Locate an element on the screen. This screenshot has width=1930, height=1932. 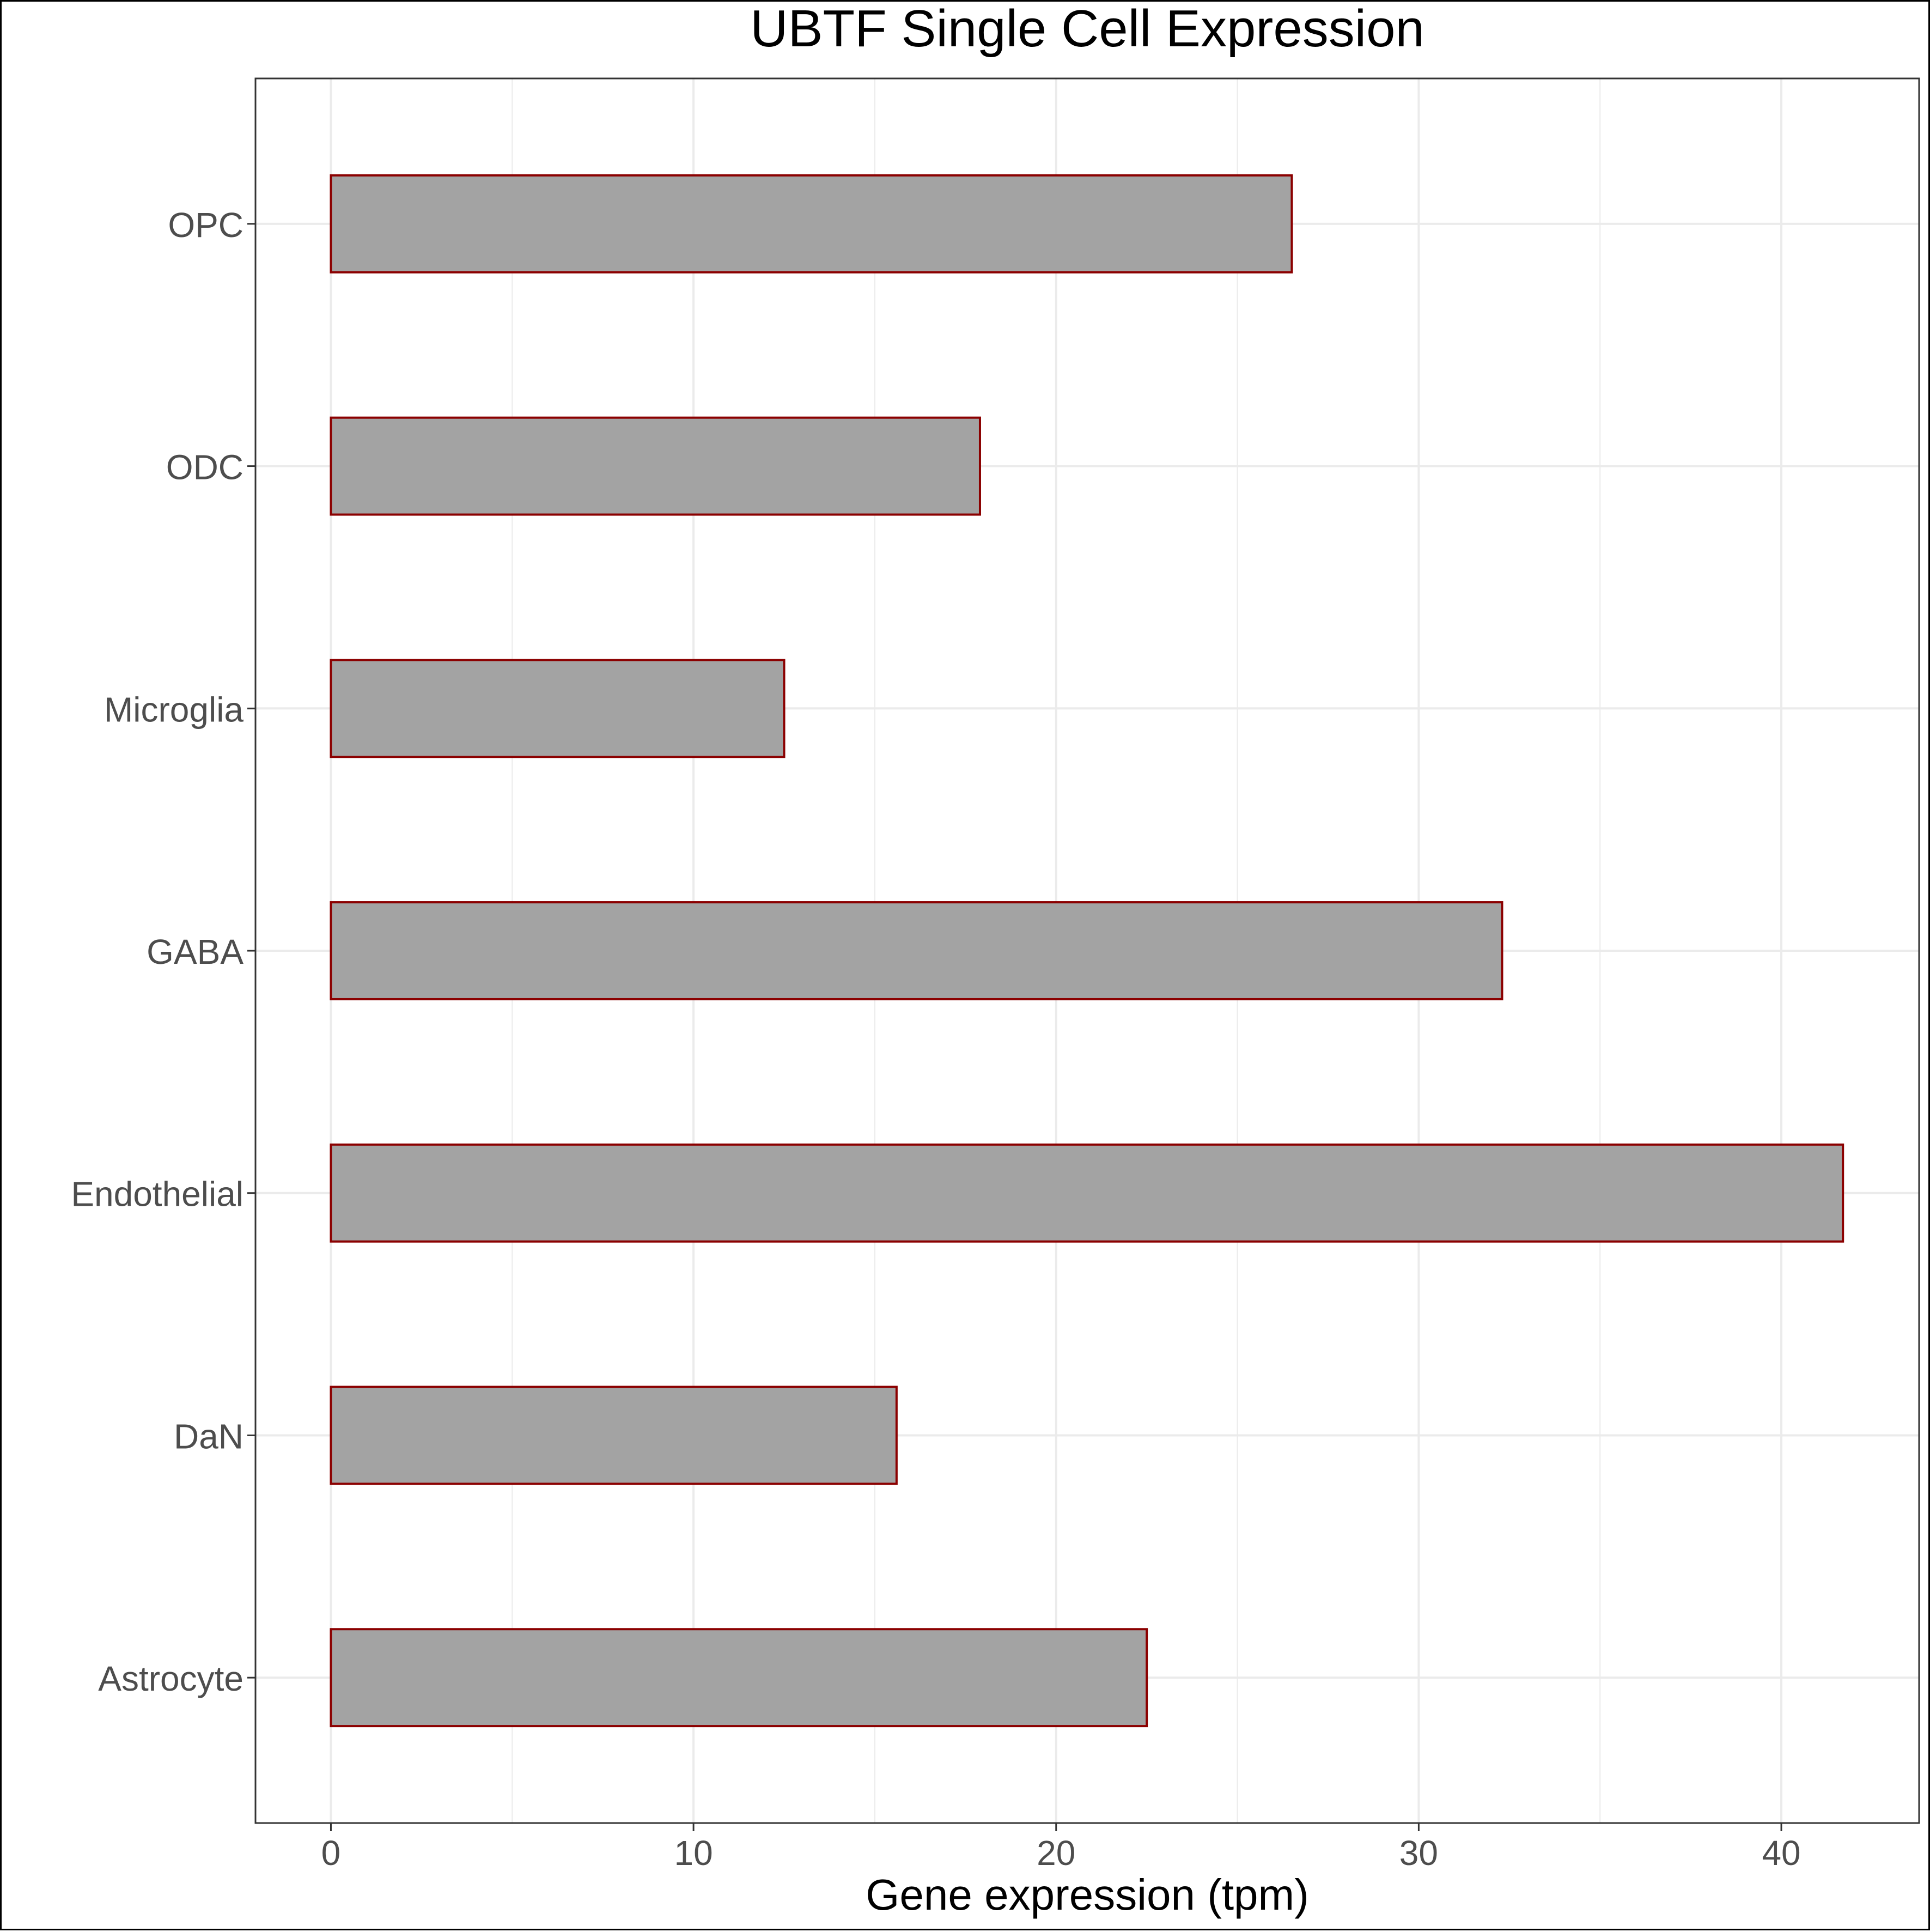
y-tick-label: Microglia is located at coordinates (174, 709).